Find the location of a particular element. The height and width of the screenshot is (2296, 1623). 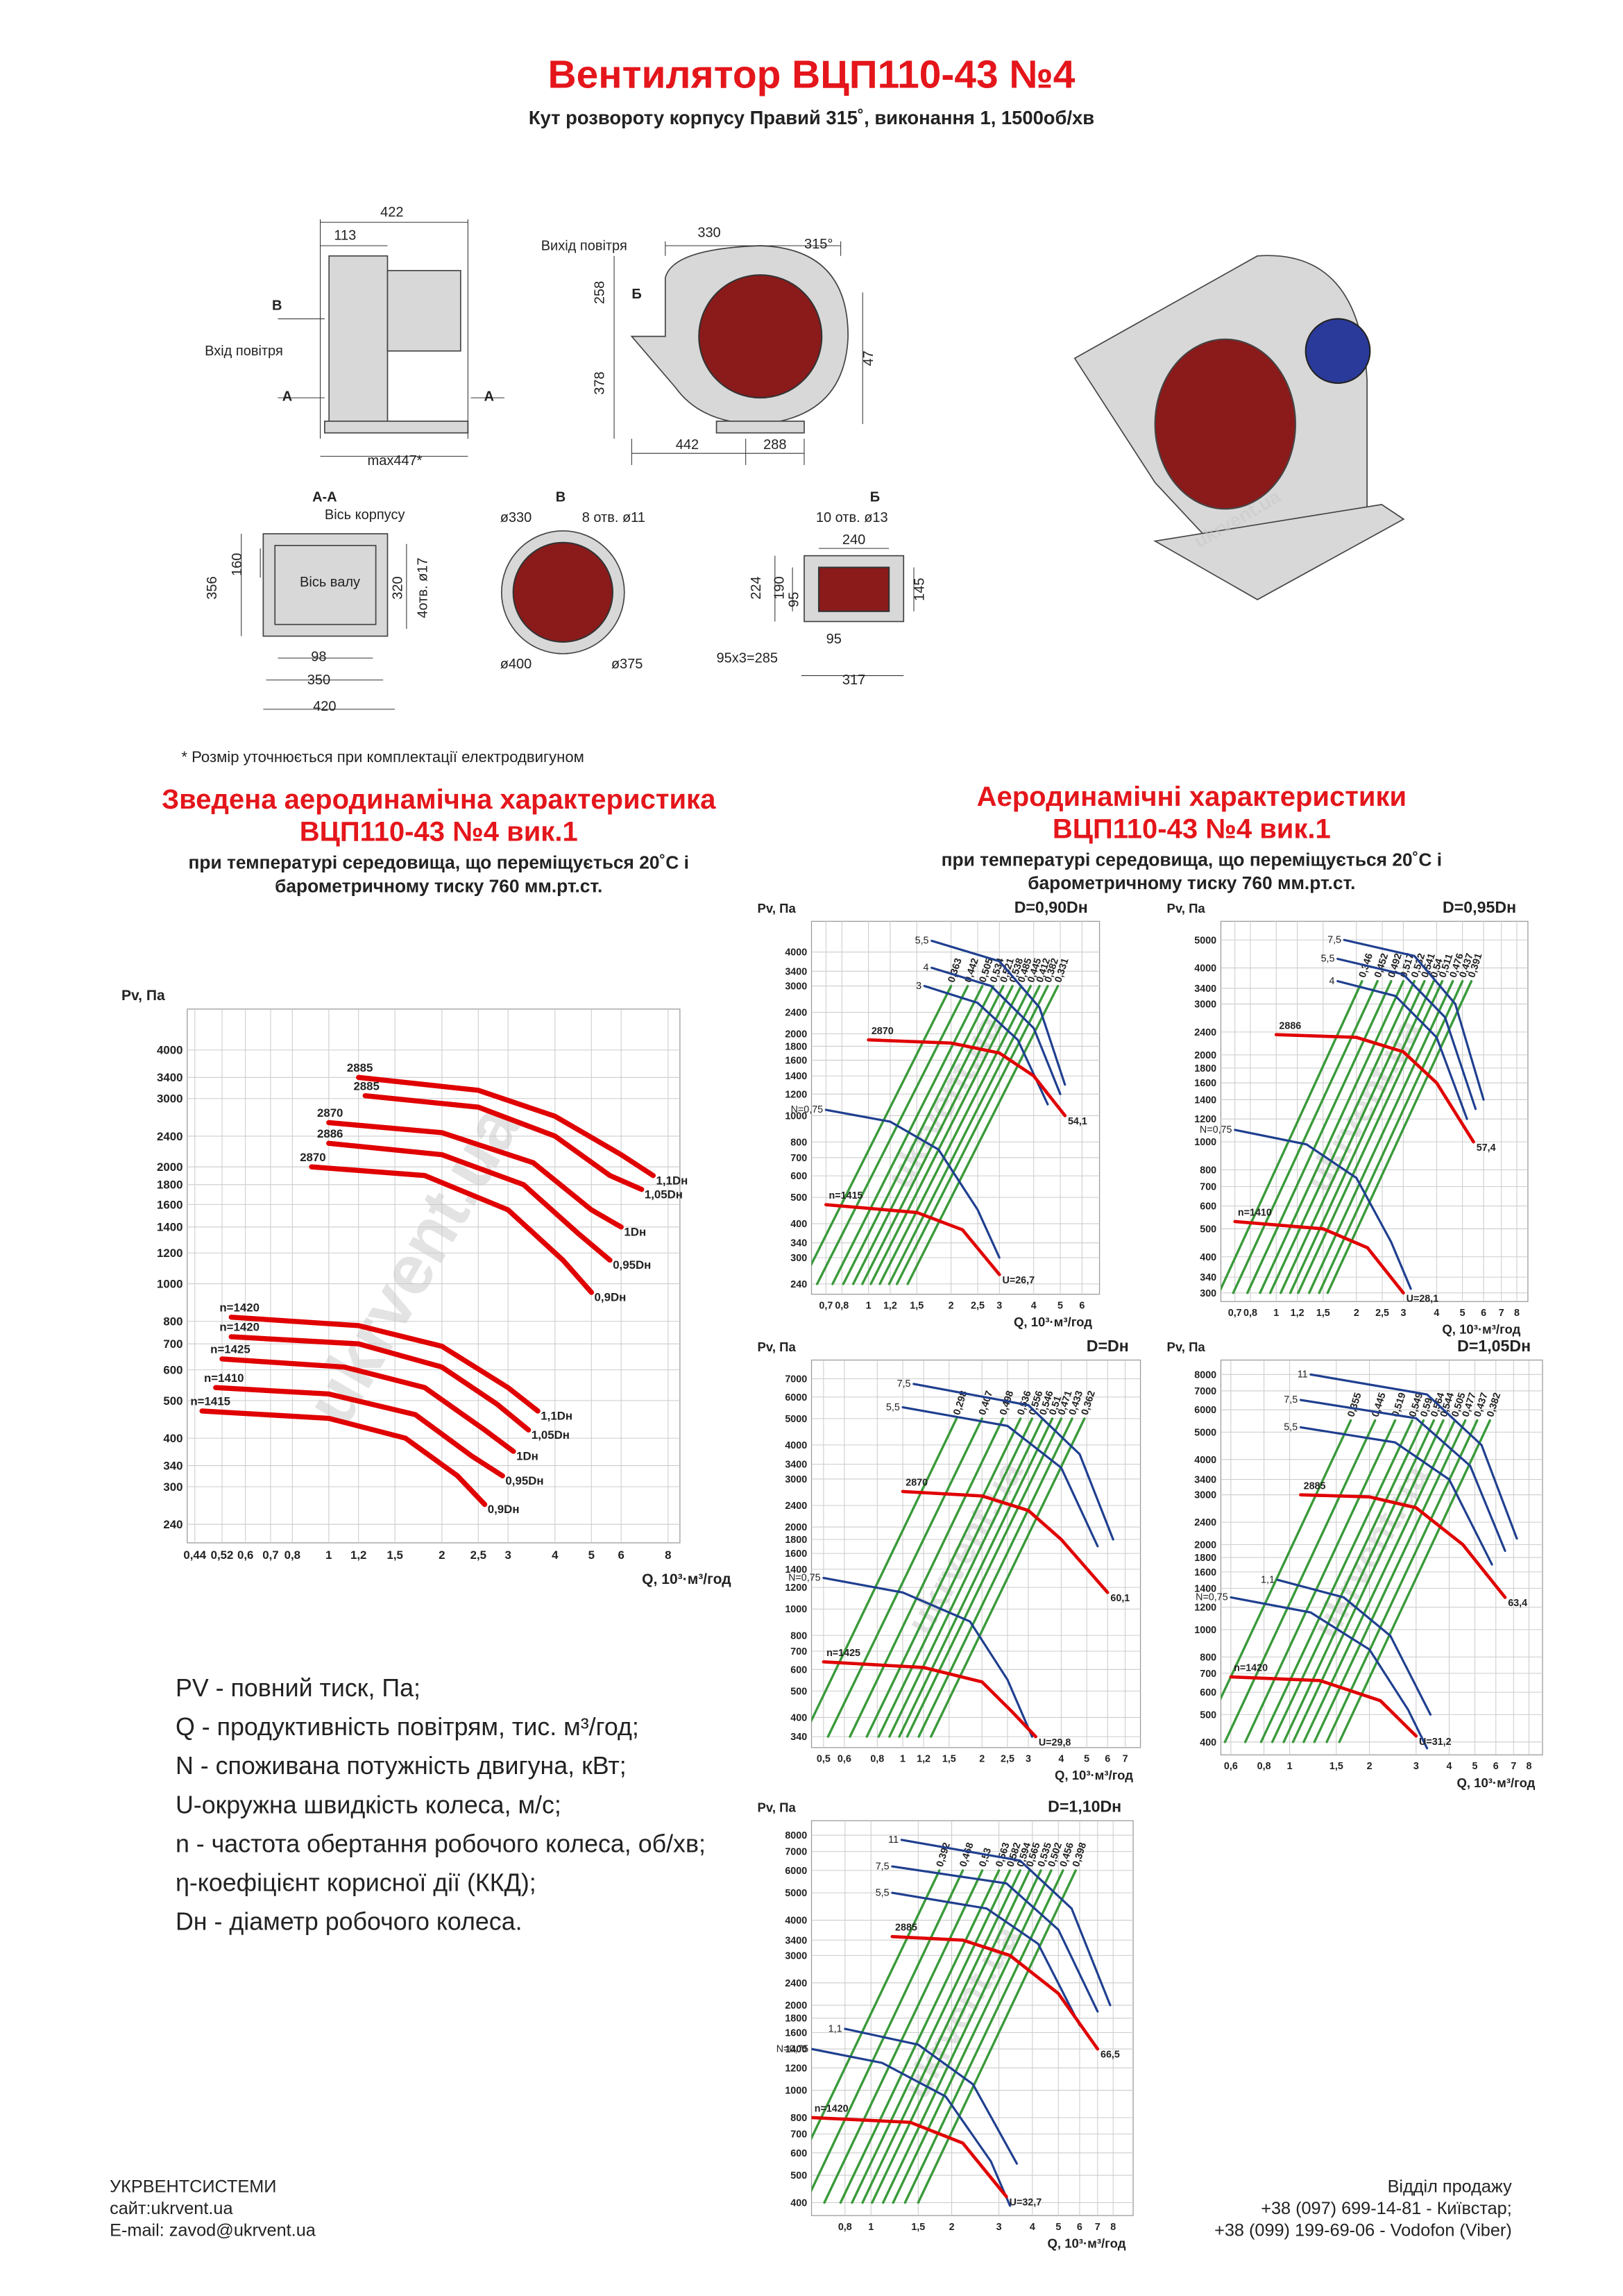

y-tick-label: 1000 is located at coordinates (796, 2091).